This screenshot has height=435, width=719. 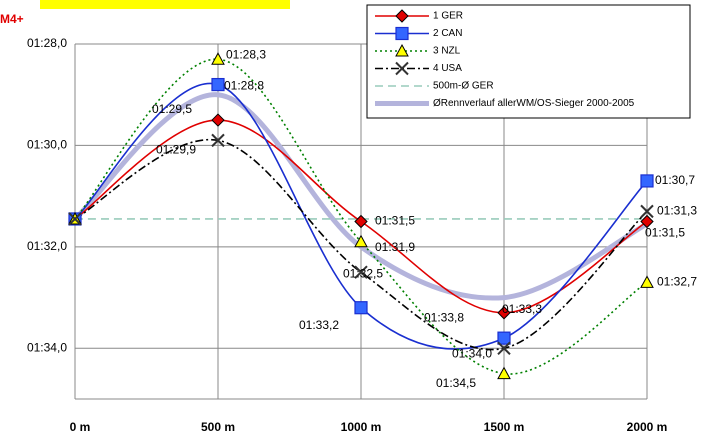 I want to click on data-label: 01:29,5, so click(x=172, y=109).